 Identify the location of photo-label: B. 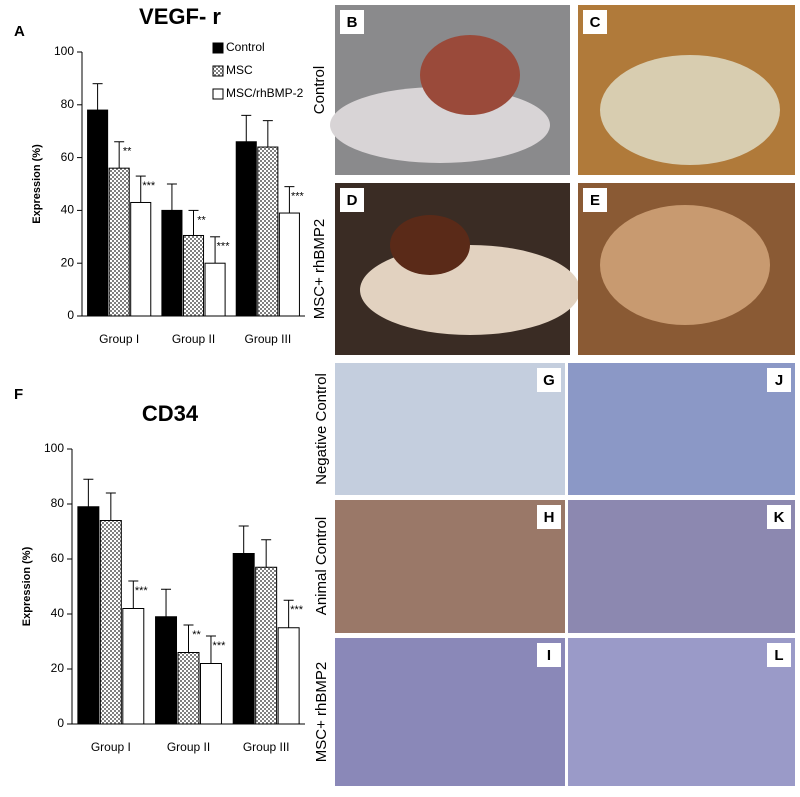
(352, 22).